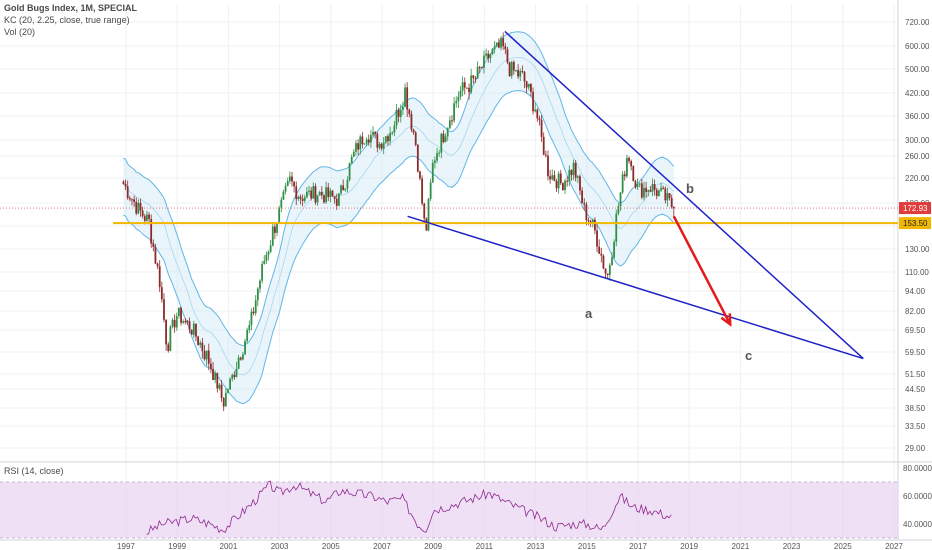 This screenshot has width=932, height=550. What do you see at coordinates (915, 208) in the screenshot?
I see `last-price-tag: 172.93` at bounding box center [915, 208].